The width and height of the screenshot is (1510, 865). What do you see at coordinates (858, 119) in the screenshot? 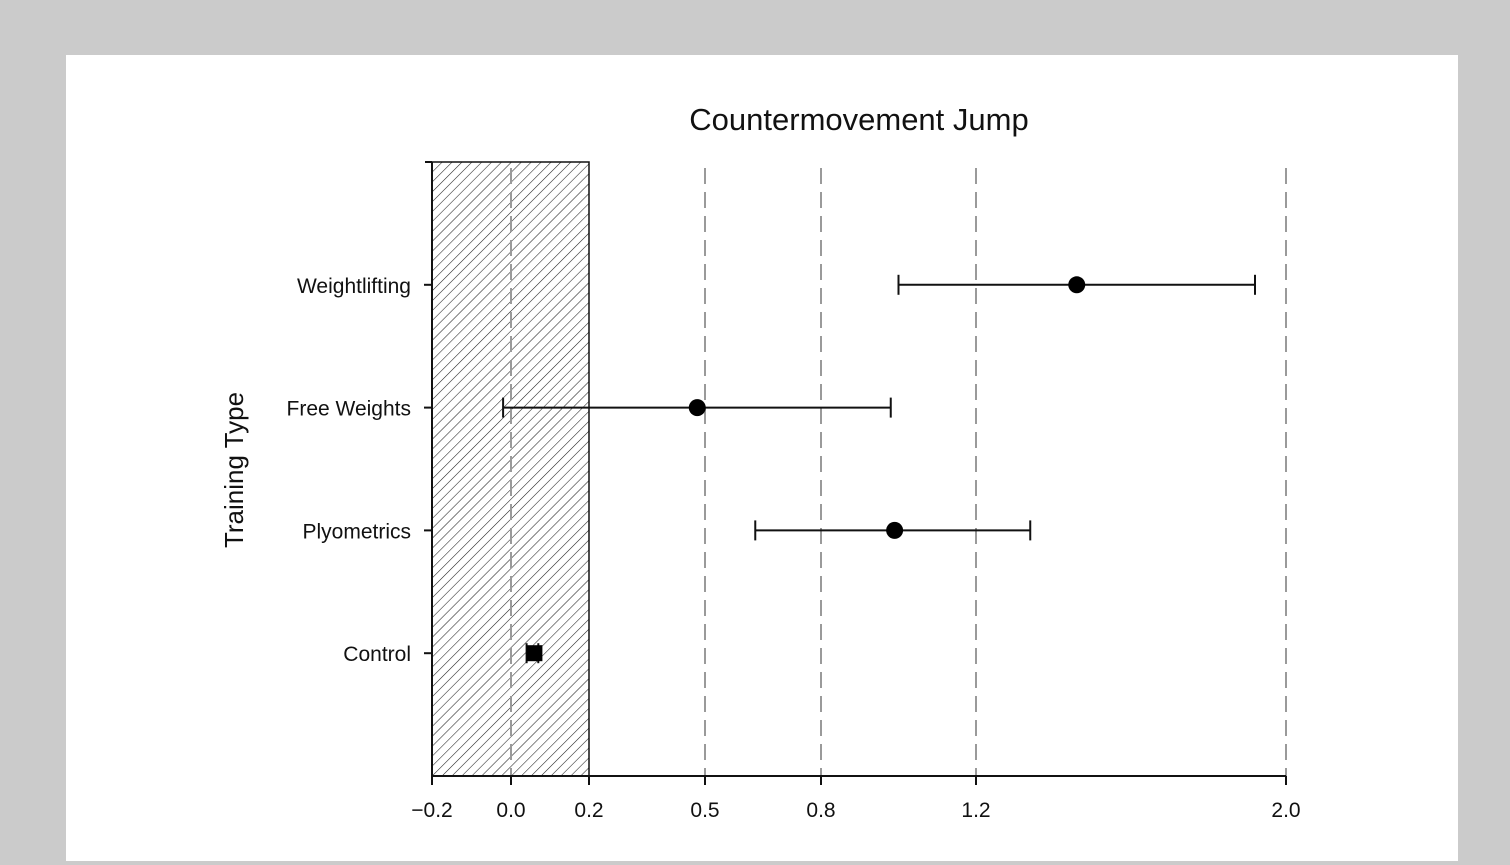
I see `chart-title: Countermovement Jump` at bounding box center [858, 119].